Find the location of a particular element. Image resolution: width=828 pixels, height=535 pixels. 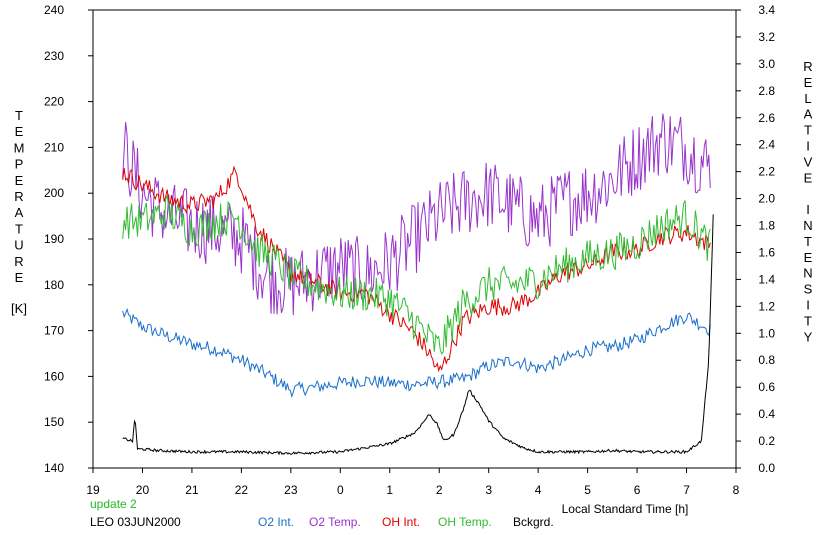

right-title-letter: S is located at coordinates (808, 289).